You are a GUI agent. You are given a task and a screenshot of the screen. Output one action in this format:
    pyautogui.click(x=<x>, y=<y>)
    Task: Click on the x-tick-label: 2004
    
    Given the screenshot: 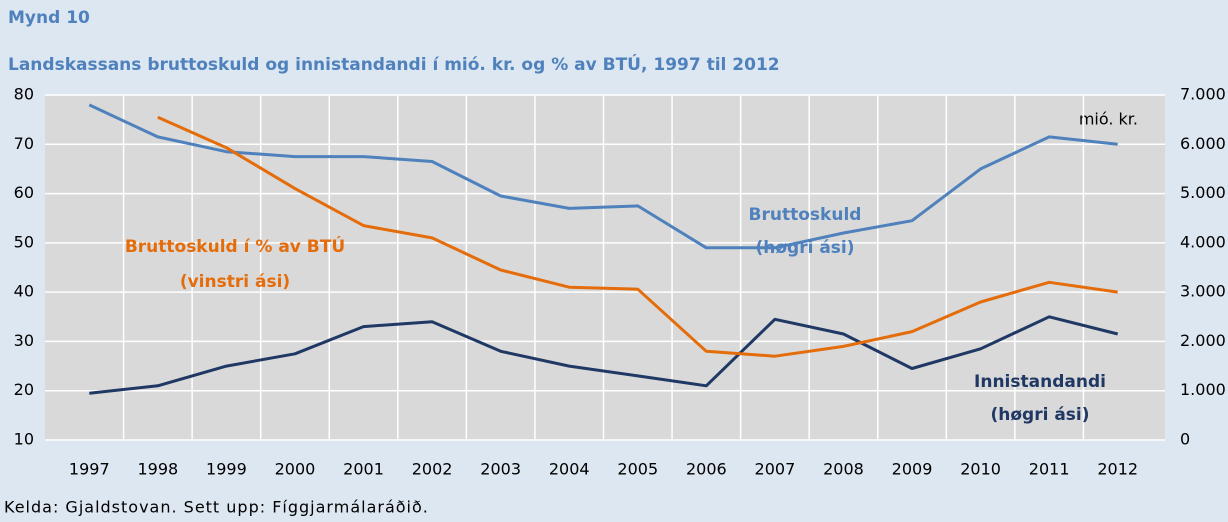 What is the action you would take?
    pyautogui.click(x=569, y=469)
    